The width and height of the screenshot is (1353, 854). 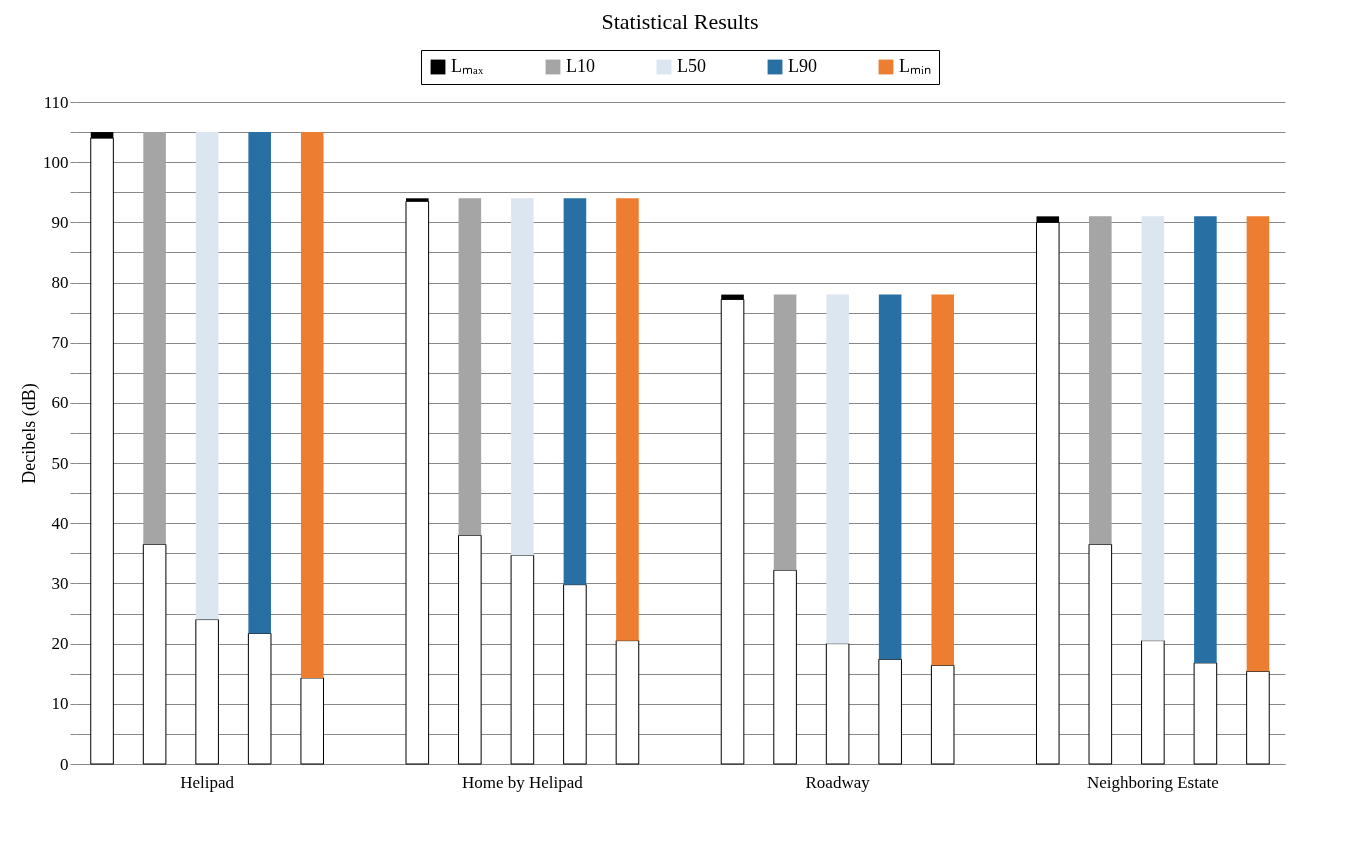 What do you see at coordinates (60, 222) in the screenshot?
I see `y-tick-label: 90` at bounding box center [60, 222].